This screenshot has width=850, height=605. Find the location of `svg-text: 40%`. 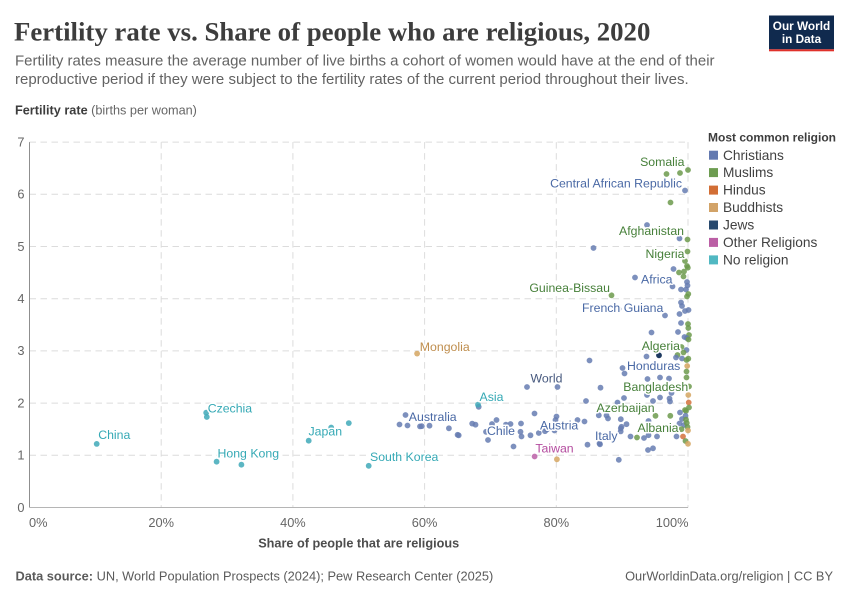

svg-text: 40% is located at coordinates (293, 522).